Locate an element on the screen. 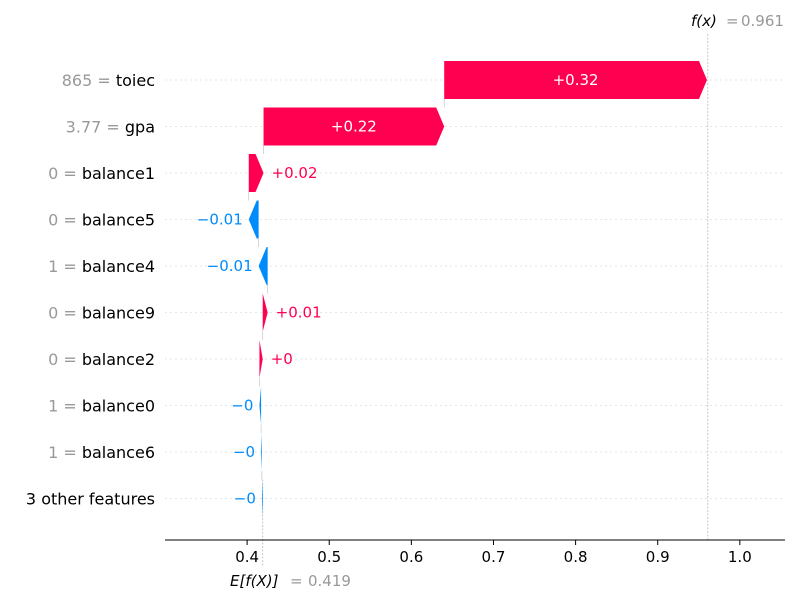  feature-label: 3.77 = gpa is located at coordinates (110, 126).